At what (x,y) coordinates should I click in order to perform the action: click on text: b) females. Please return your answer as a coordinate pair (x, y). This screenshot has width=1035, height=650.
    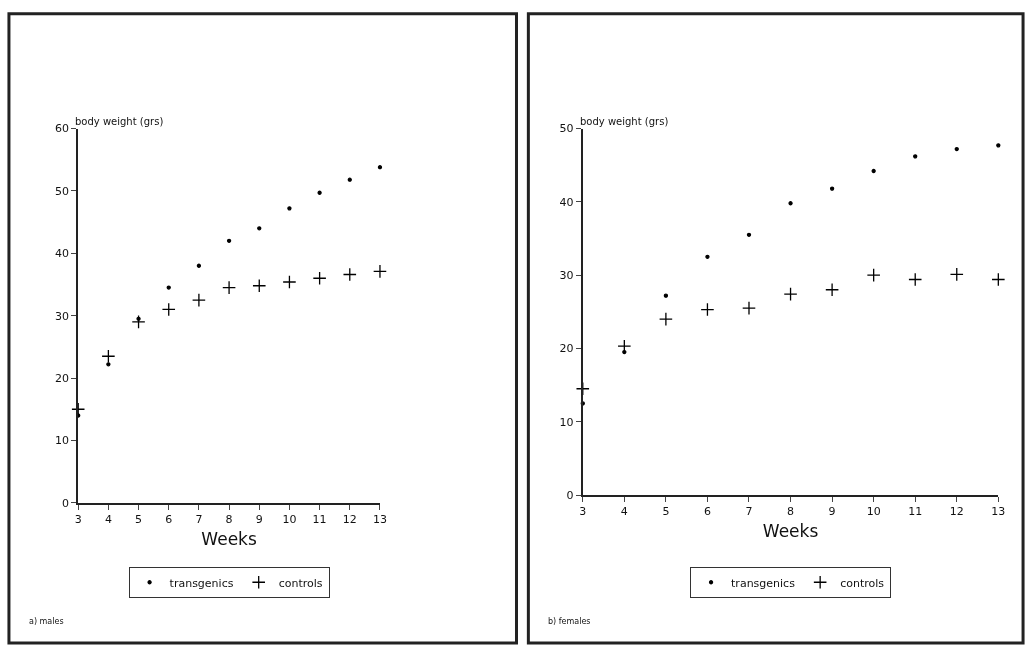
    Looking at the image, I should click on (569, 621).